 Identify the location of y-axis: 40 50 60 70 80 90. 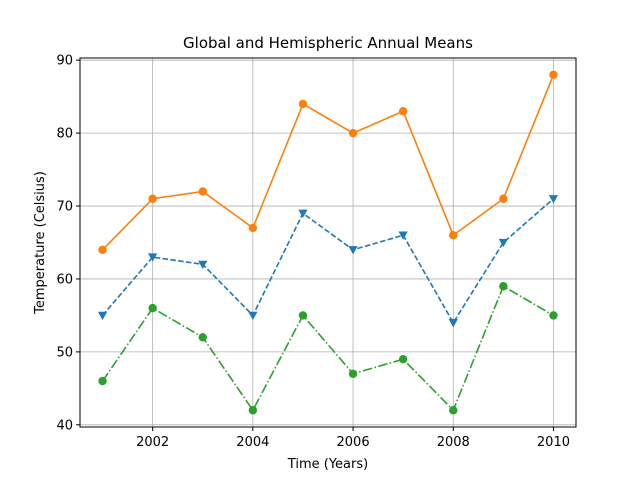
(68, 243).